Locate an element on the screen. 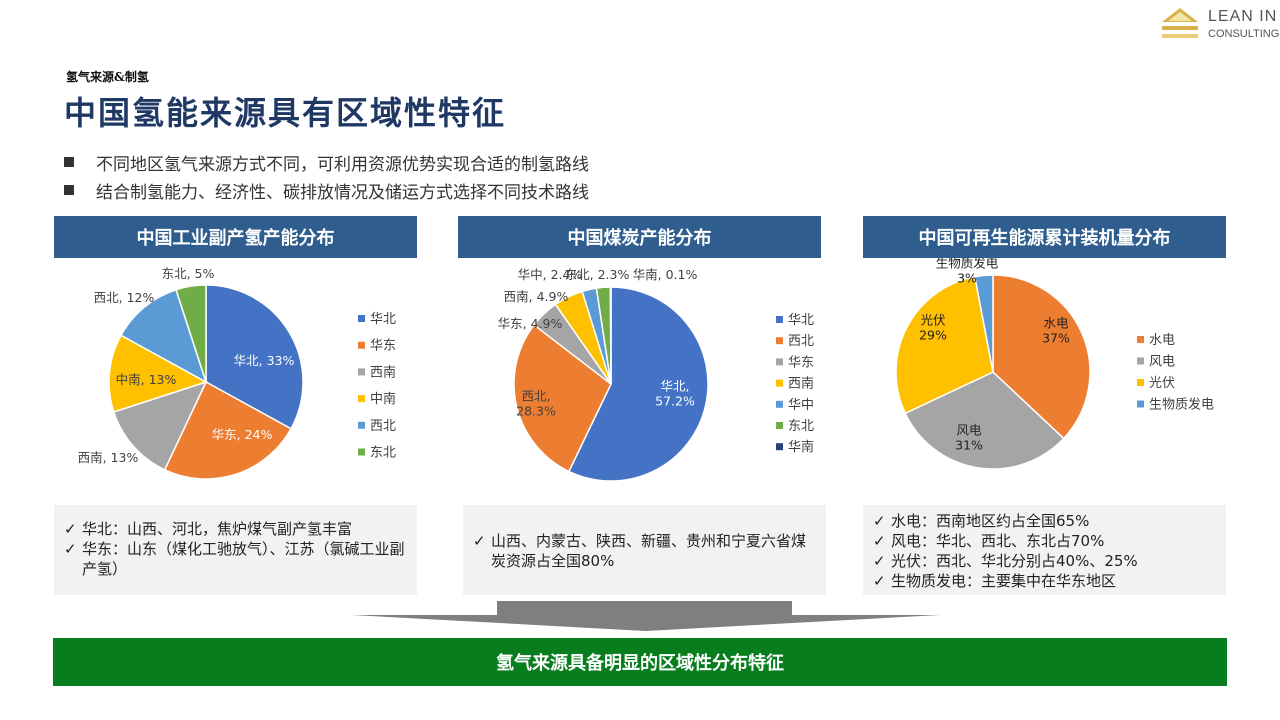 This screenshot has width=1280, height=720. note-text: 华北：山西、河北，焦炉煤气副产氢丰富 is located at coordinates (217, 529).